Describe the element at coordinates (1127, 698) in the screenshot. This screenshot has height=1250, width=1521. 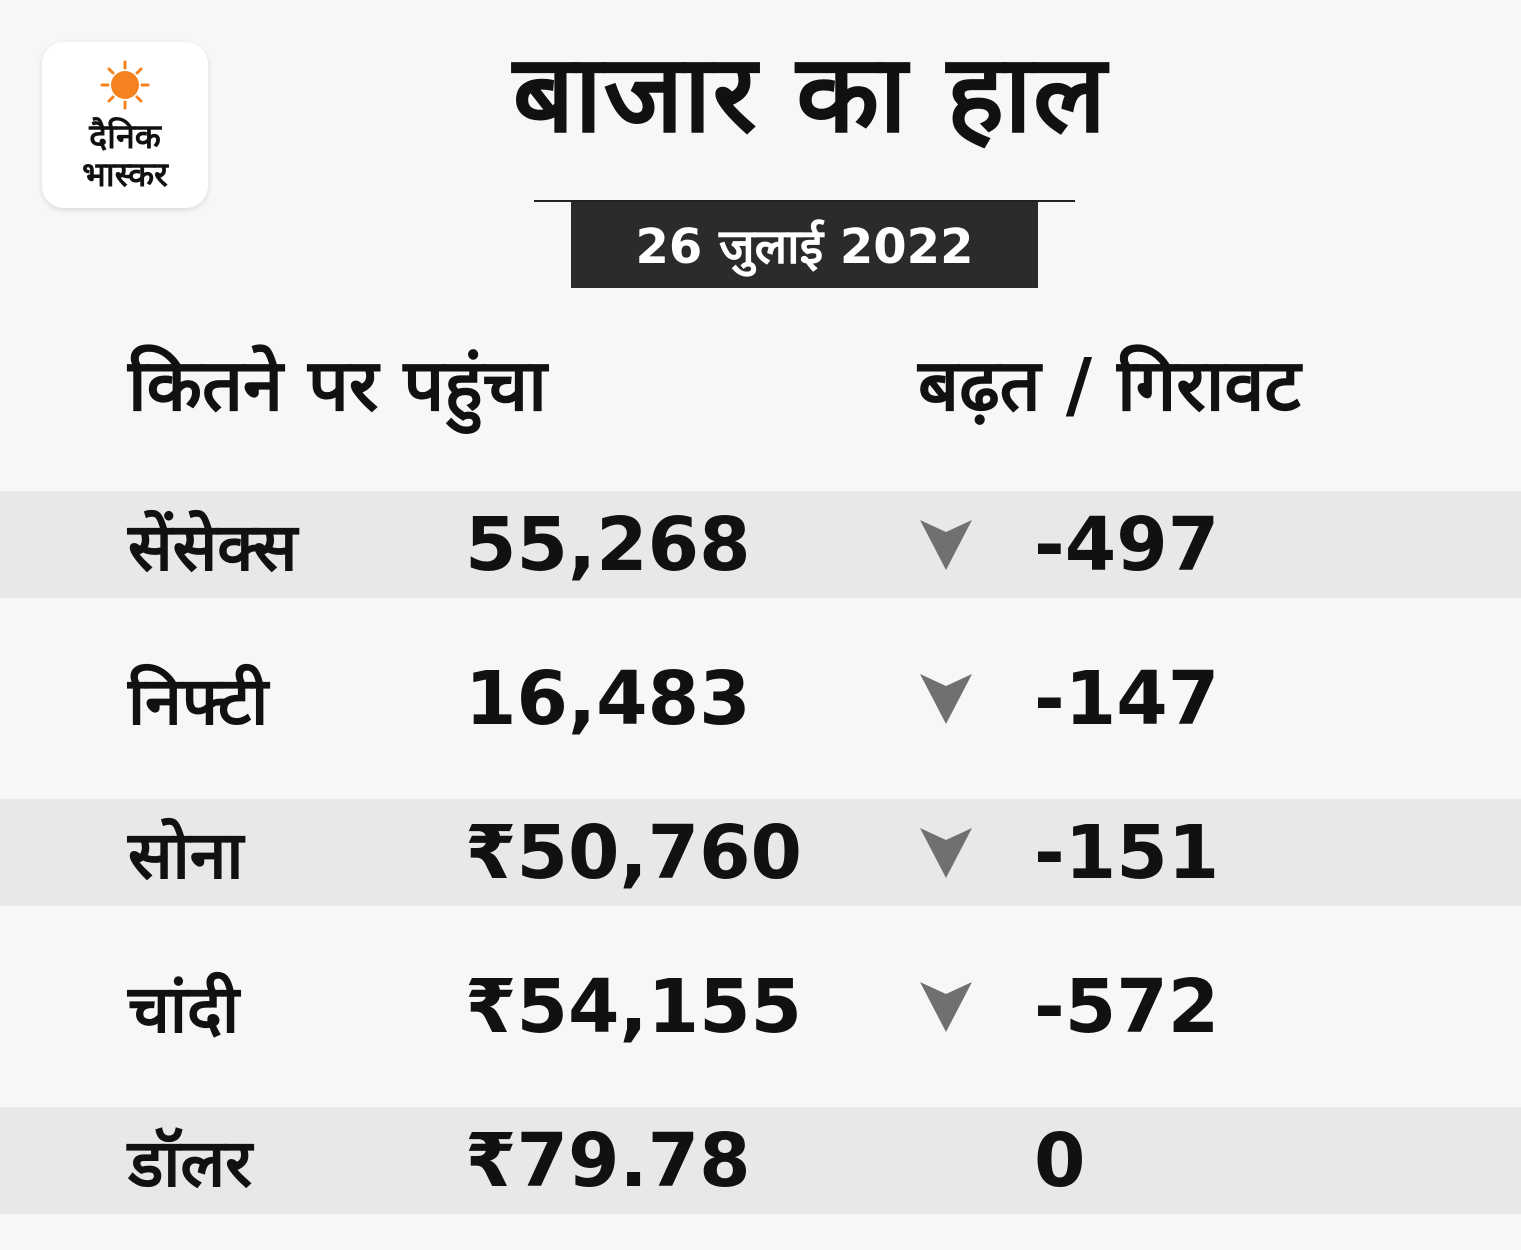
I see `row-change: -147` at that location.